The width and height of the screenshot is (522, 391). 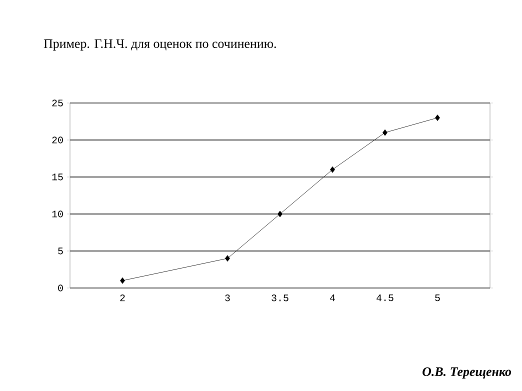 I want to click on y-tick-label: 25, so click(x=57, y=103).